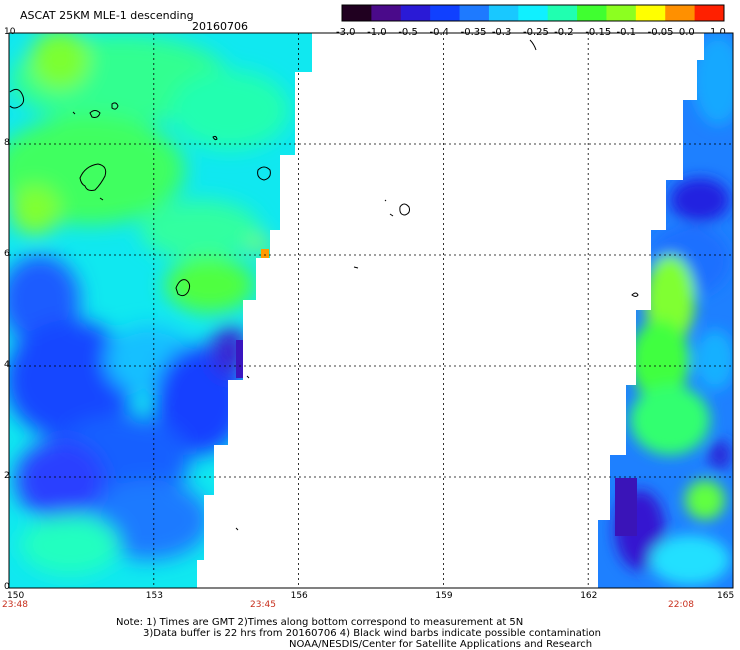  Describe the element at coordinates (154, 596) in the screenshot. I see `longitude-label: 153` at that location.